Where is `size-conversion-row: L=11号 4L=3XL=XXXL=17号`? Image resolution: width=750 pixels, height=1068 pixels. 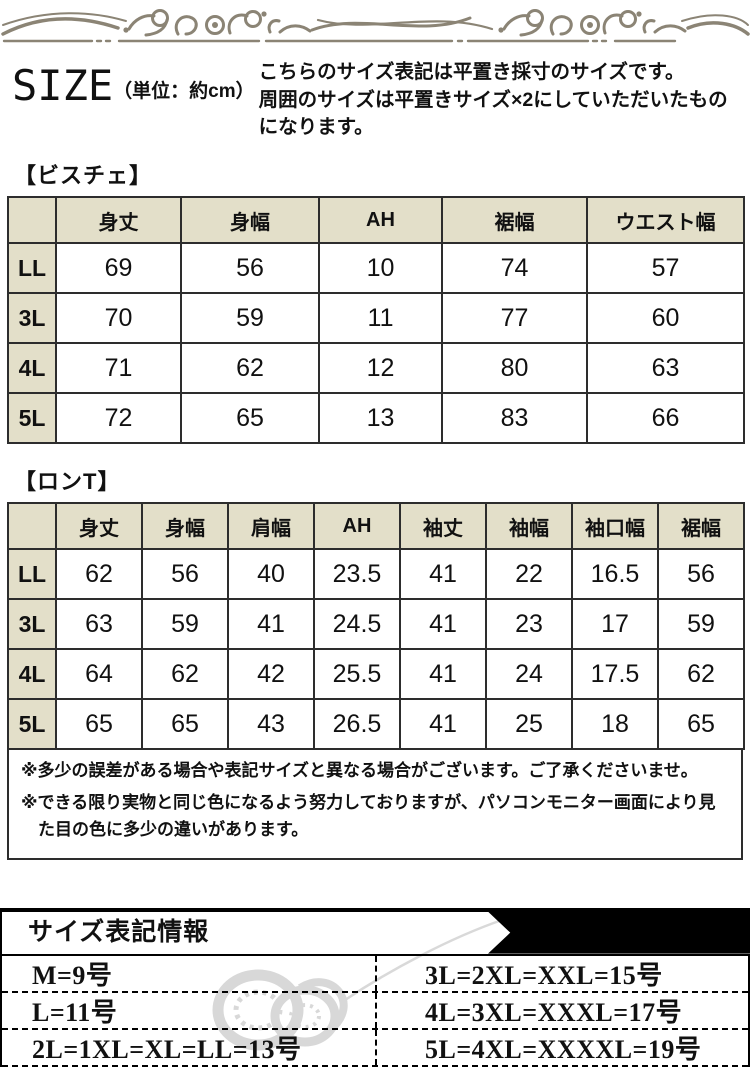
size-conversion-row: L=11号 4L=3XL=XXXL=17号 is located at coordinates (375, 1011).